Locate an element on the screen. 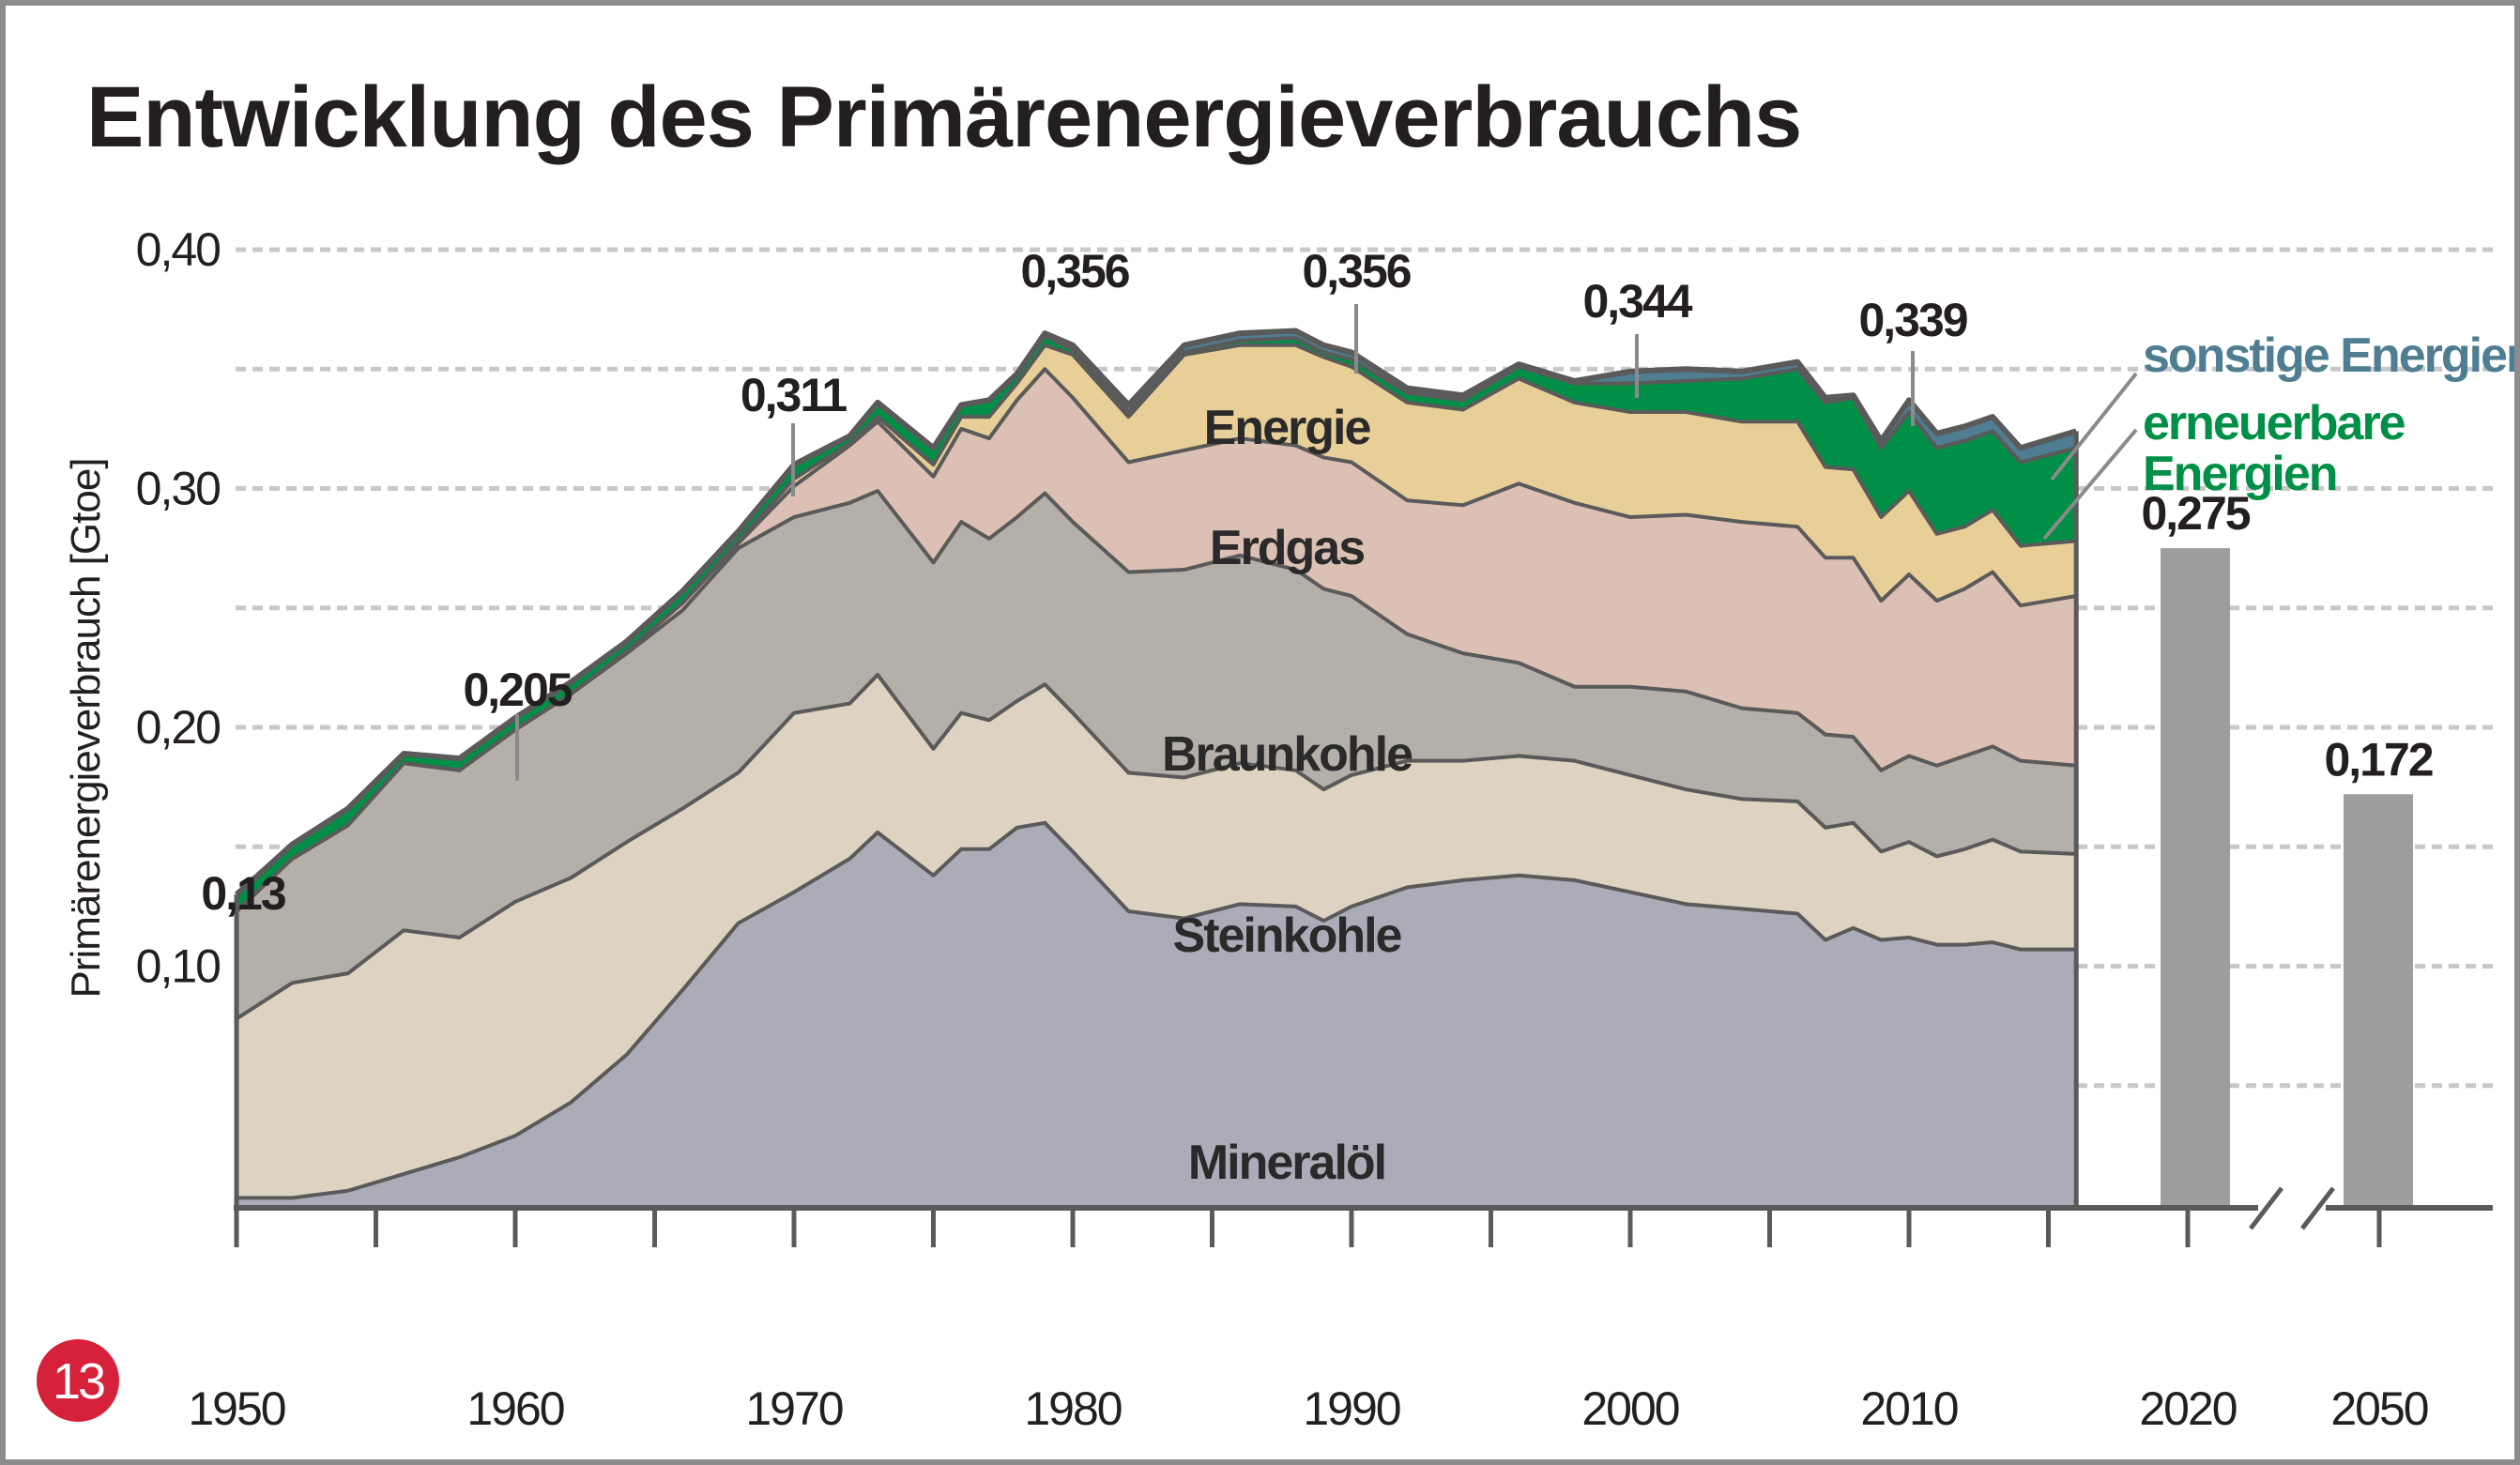 The width and height of the screenshot is (2520, 1465). legend-sonstige: sonstige Energien is located at coordinates (2331, 355).